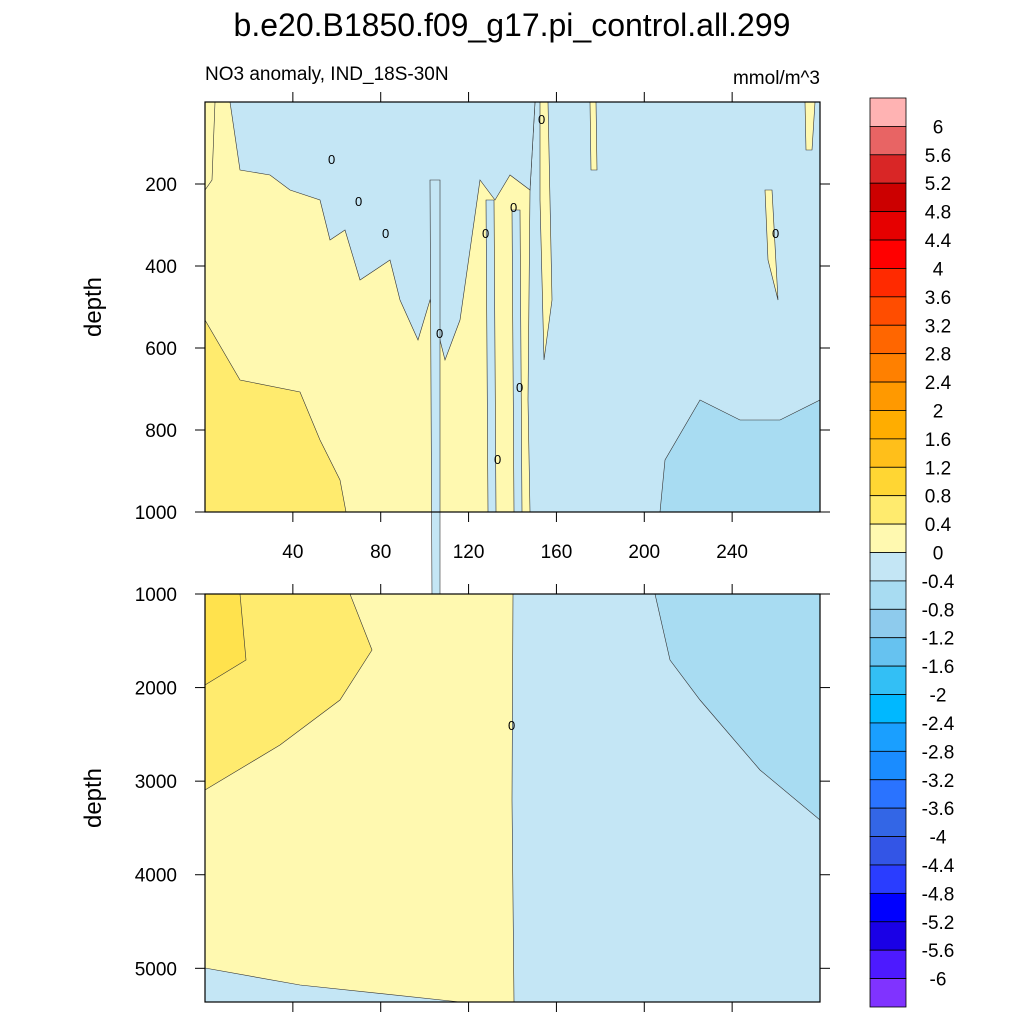  I want to click on chart-title: b.e20.B1850.f09_g17.pi_control.all.299, so click(512, 25).